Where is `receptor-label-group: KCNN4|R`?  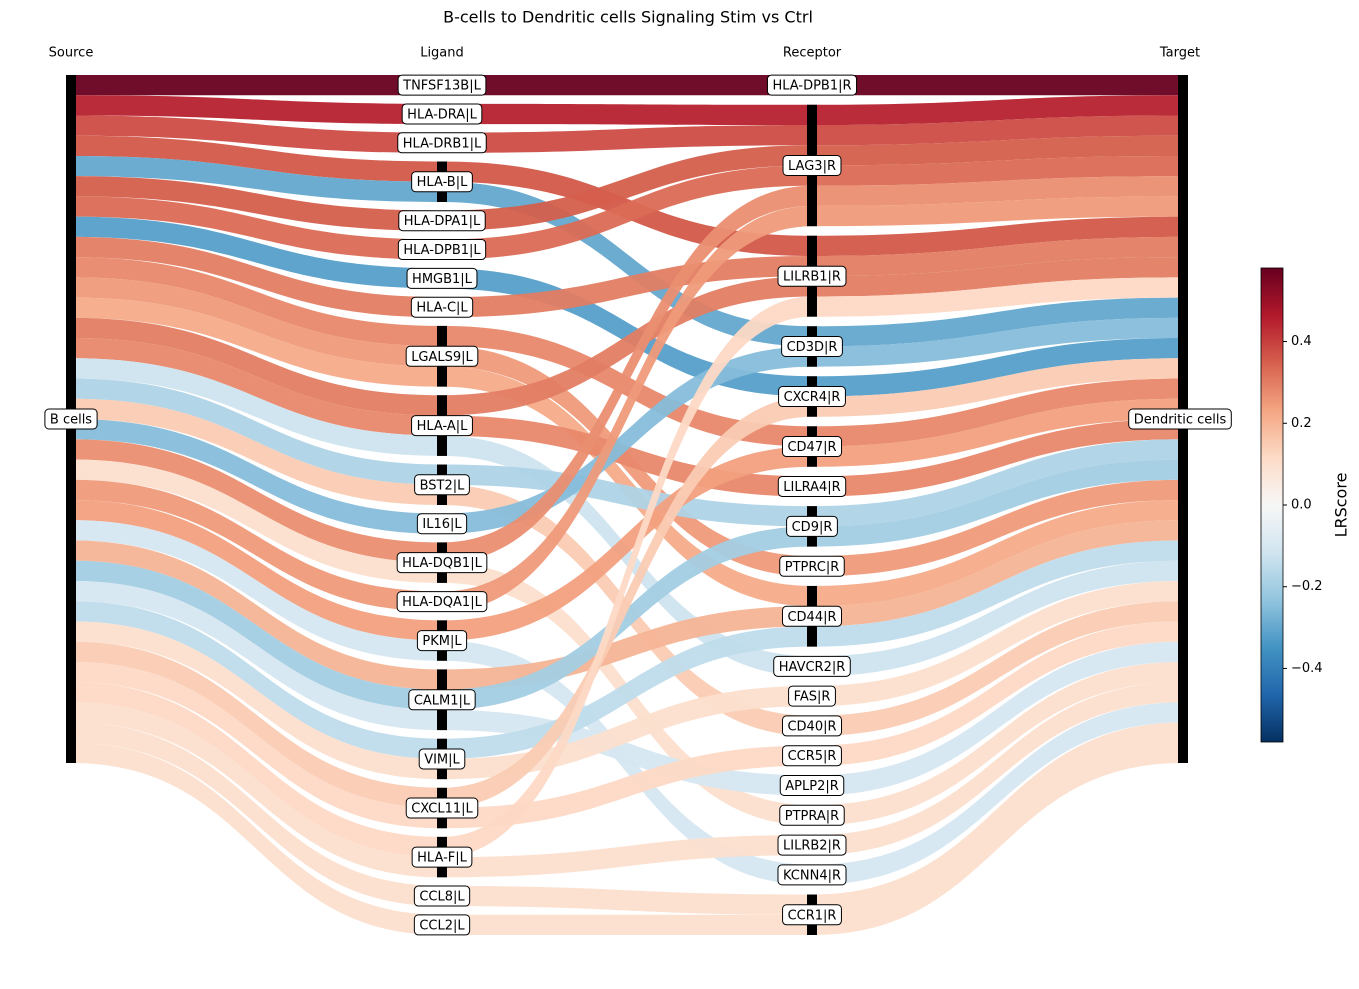
receptor-label-group: KCNN4|R is located at coordinates (812, 875).